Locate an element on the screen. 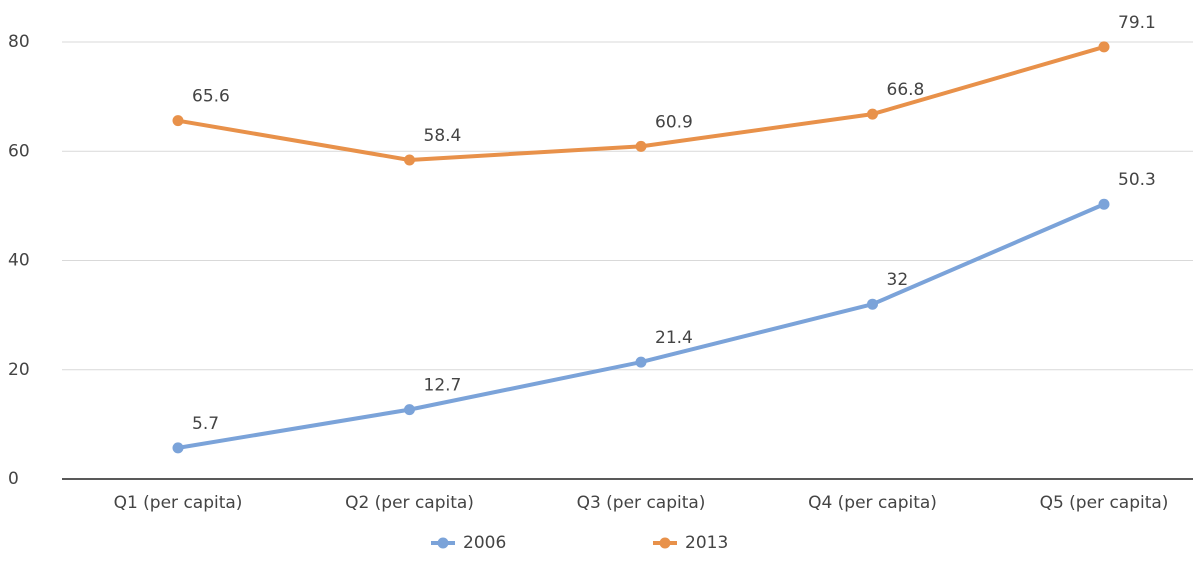  x-tick-label: Q2 (per capita) is located at coordinates (409, 503).